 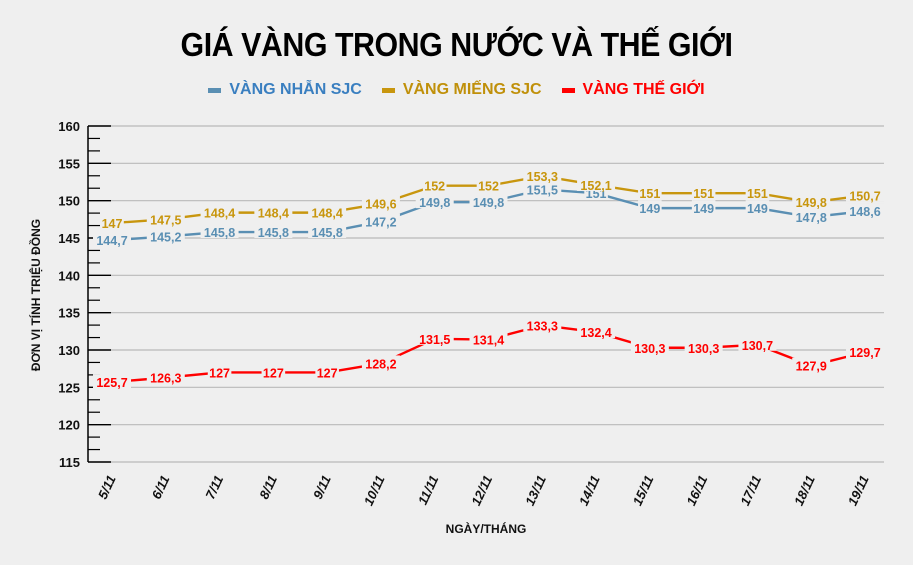 I want to click on data-label: 133,3, so click(x=542, y=326).